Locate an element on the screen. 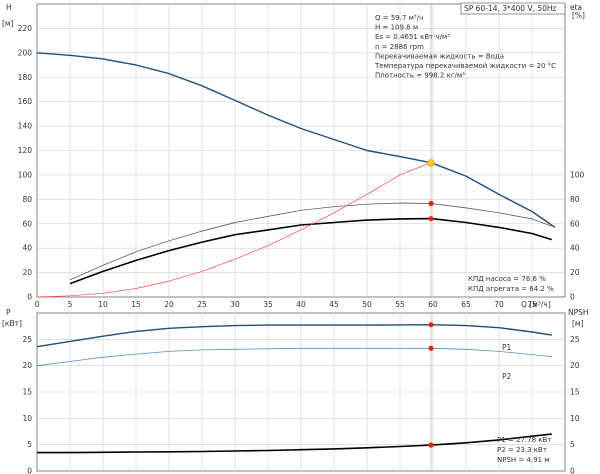  p1-value-label: P1 = 27.78 кВт is located at coordinates (524, 440).